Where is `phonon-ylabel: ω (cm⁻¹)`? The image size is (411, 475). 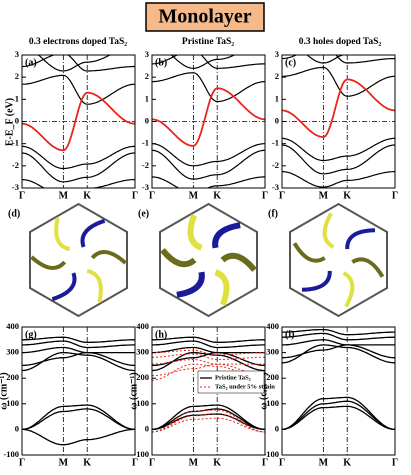
phonon-ylabel: ω (cm⁻¹) is located at coordinates (4, 391).